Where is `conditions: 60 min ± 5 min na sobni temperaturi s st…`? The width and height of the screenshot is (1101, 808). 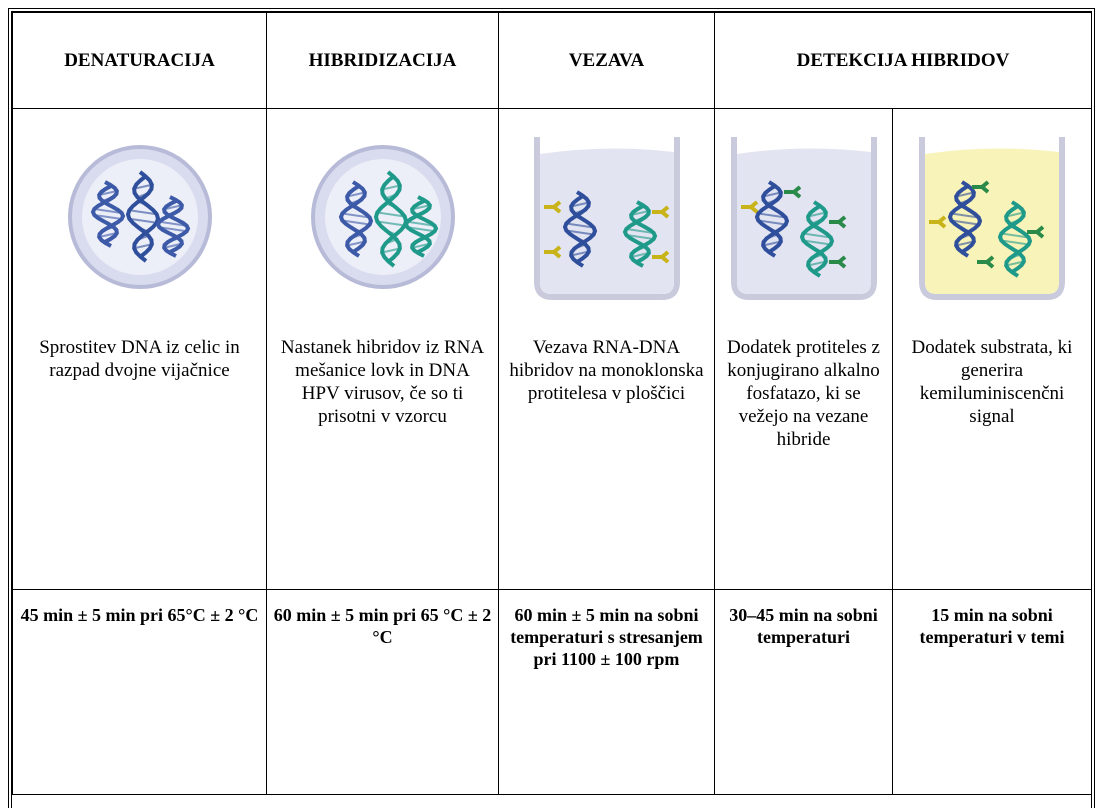
conditions: 60 min ± 5 min na sobni temperaturi s st… is located at coordinates (606, 692).